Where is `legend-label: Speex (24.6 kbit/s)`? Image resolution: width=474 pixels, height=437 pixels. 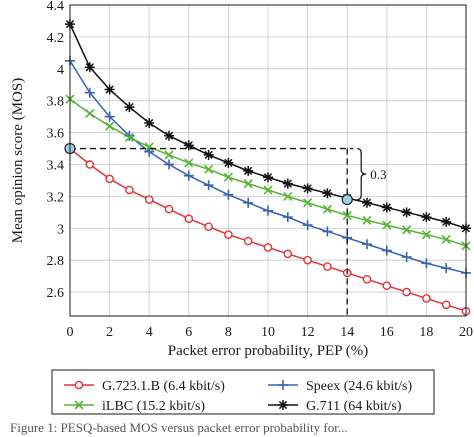
legend-label: Speex (24.6 kbit/s) is located at coordinates (359, 386).